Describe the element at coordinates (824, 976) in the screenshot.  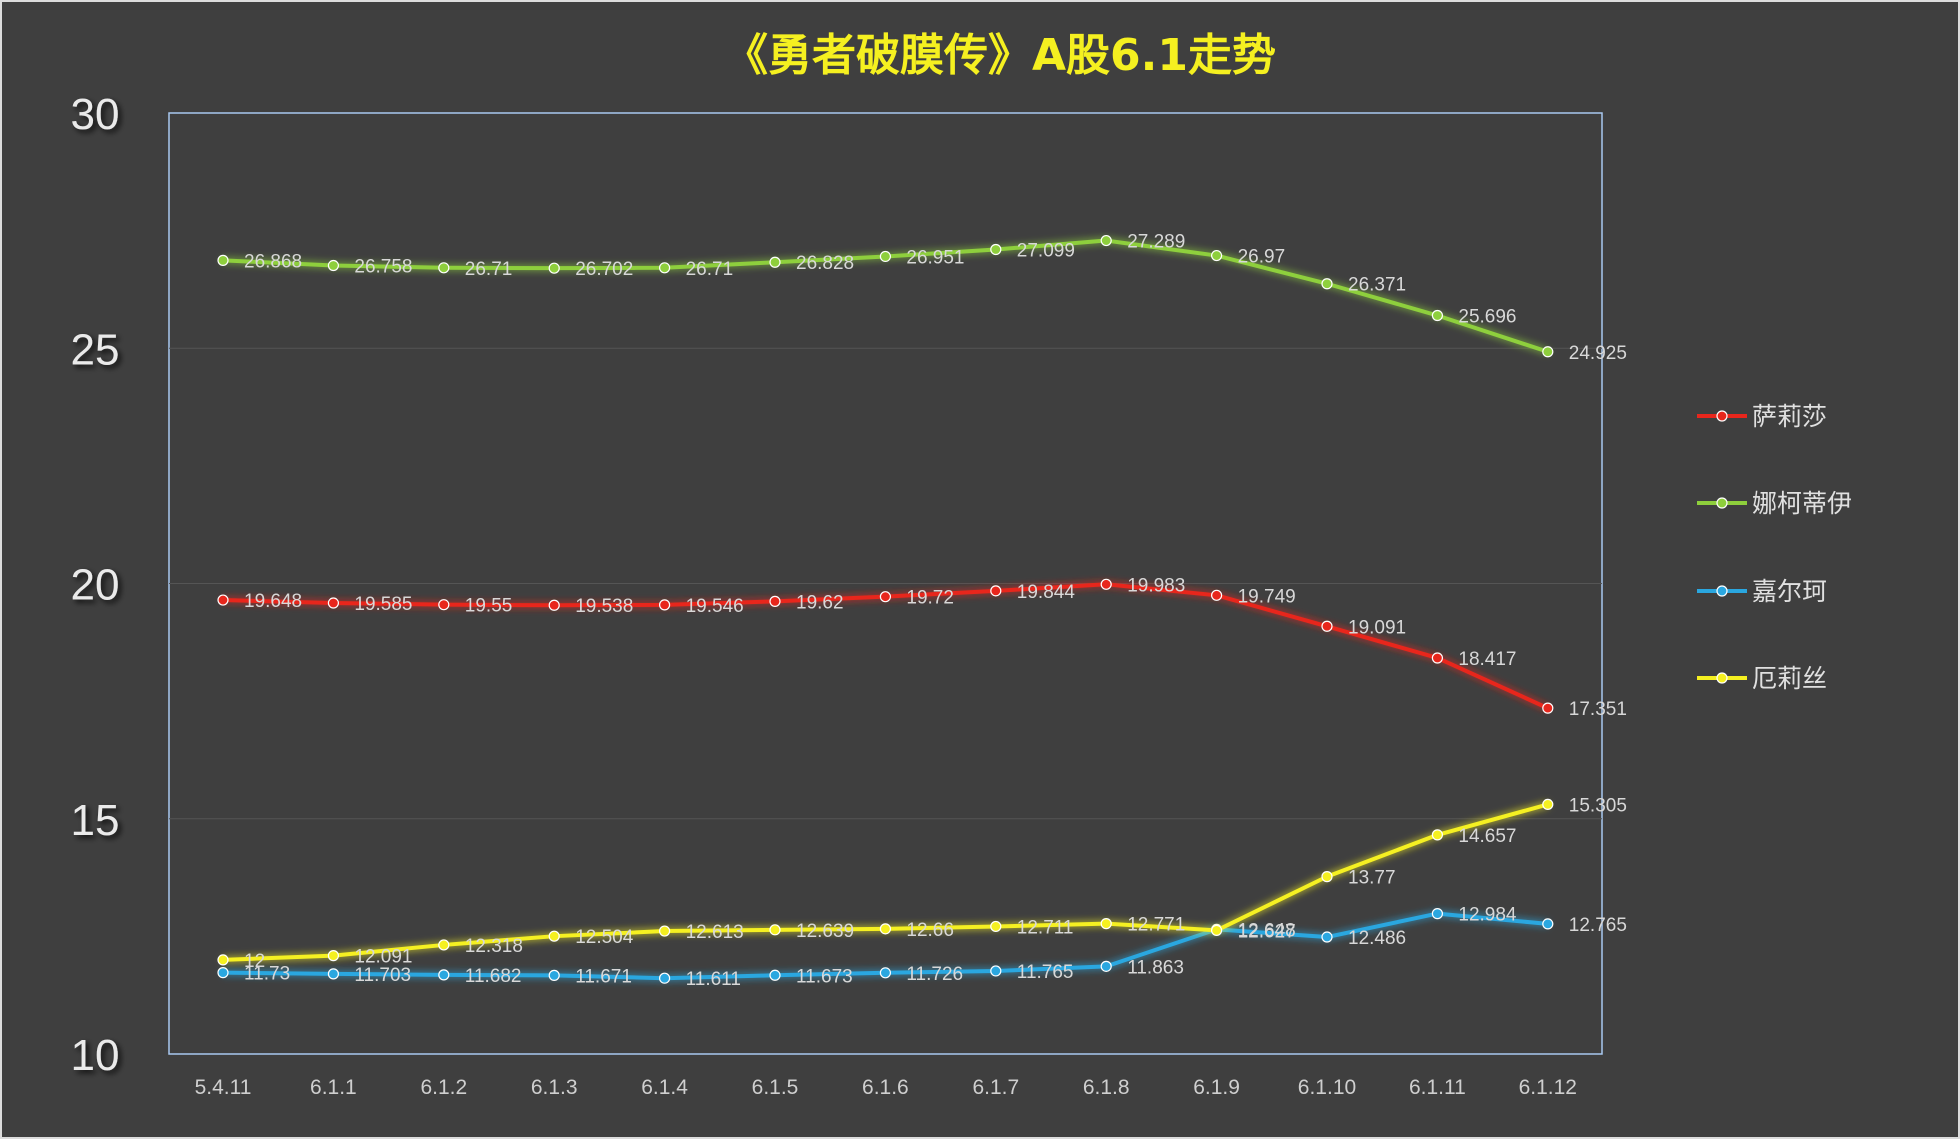
I see `data-label: 11.673` at that location.